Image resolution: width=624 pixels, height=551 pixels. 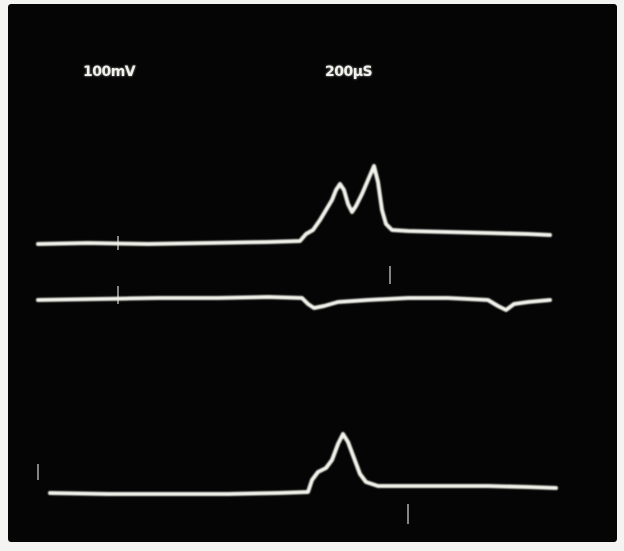 I want to click on middle-trace, so click(x=294, y=303).